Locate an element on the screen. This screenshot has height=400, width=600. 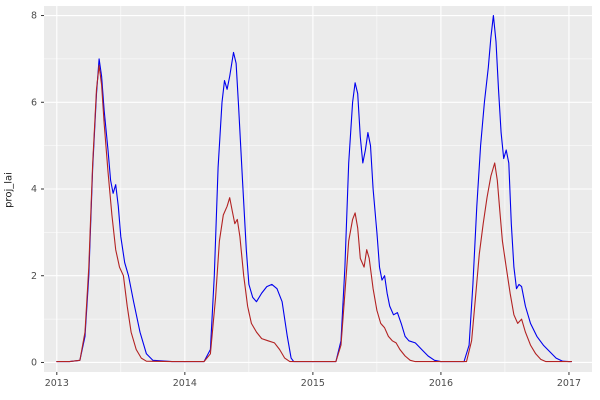
y-axis-tick-labels: 0 2 4 6 8 is located at coordinates (34, 190).